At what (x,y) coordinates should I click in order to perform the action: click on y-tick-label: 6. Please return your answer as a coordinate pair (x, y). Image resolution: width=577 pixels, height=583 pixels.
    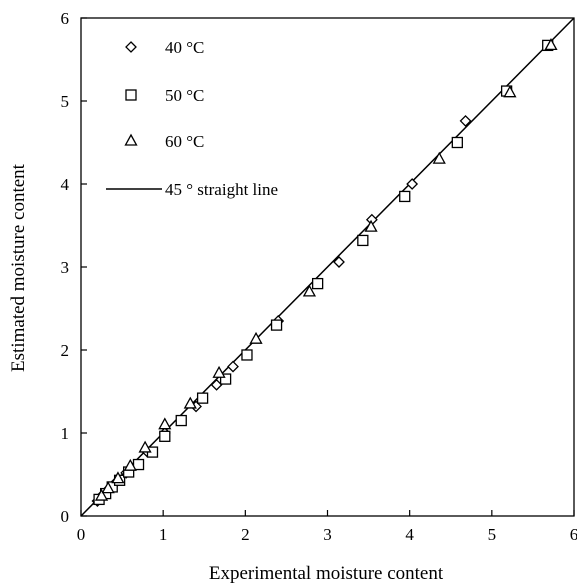
    Looking at the image, I should click on (65, 18).